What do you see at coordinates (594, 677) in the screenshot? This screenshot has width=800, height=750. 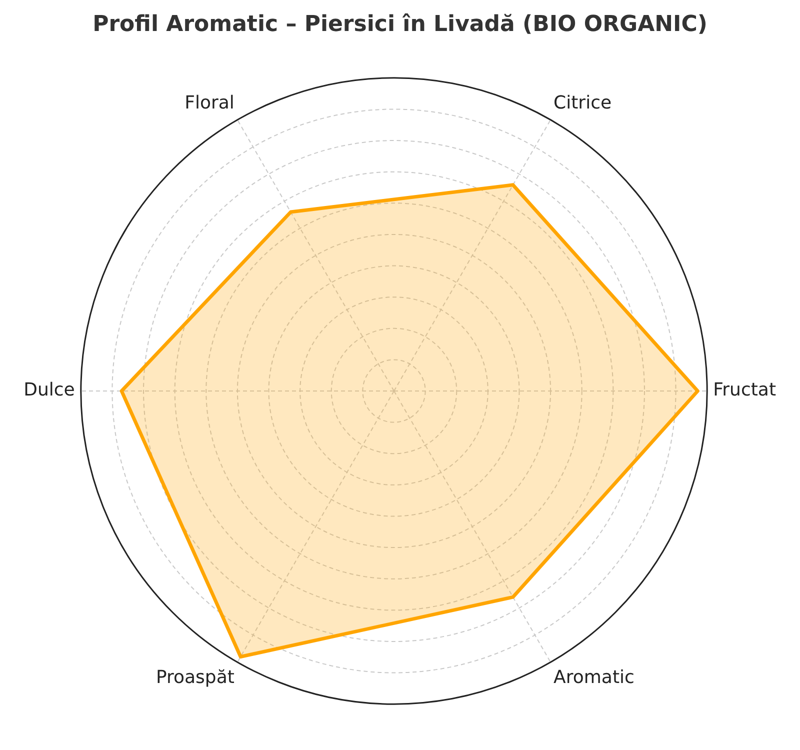 I see `spoke-label: Aromatic` at bounding box center [594, 677].